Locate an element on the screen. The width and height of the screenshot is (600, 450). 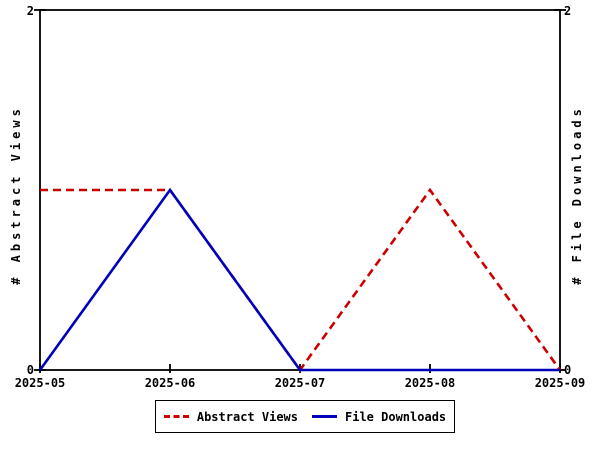
x-tick-label: 2025-07 is located at coordinates (300, 383).